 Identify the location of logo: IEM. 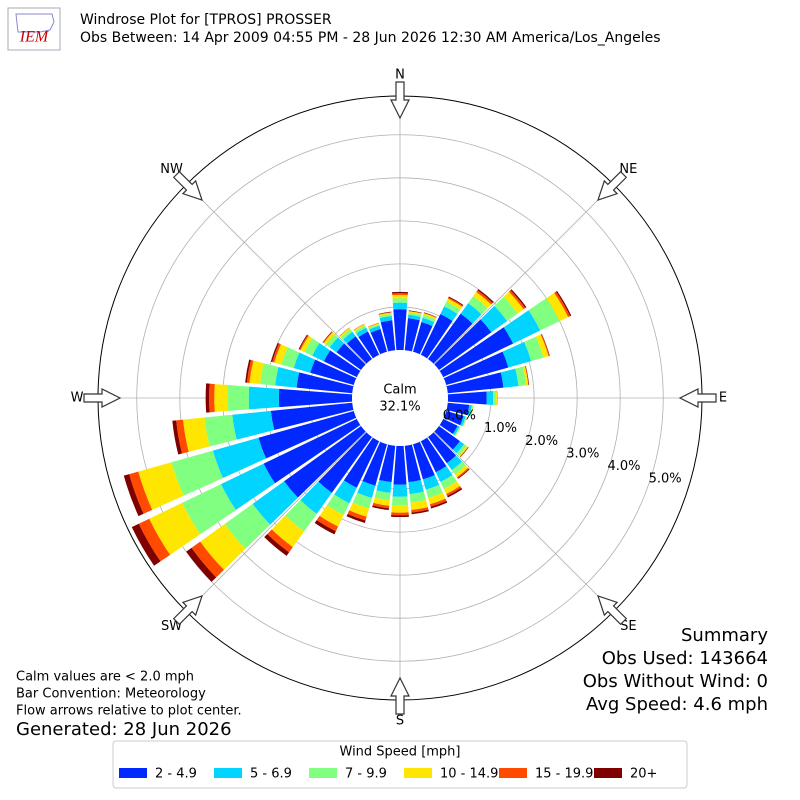
(34, 29).